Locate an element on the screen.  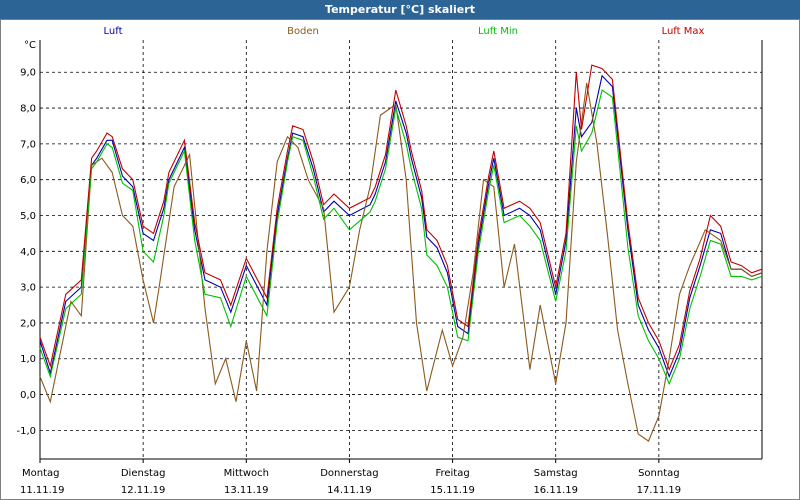
y-tick-label: 7,0 is located at coordinates (28, 144).